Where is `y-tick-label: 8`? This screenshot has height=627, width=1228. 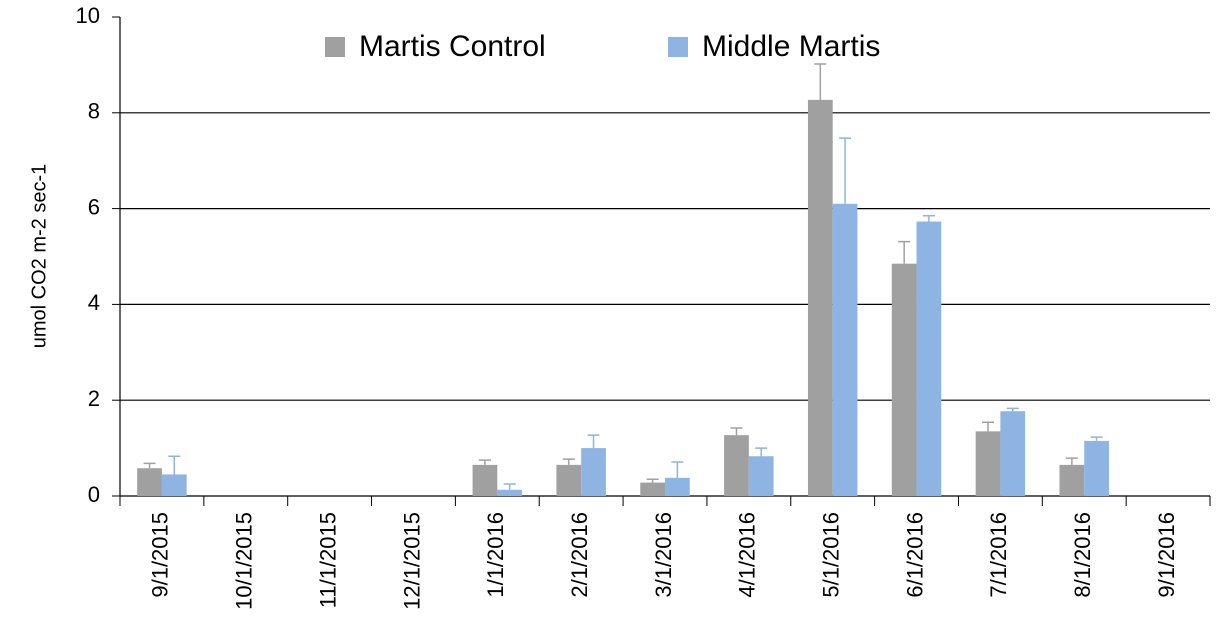 y-tick-label: 8 is located at coordinates (94, 111).